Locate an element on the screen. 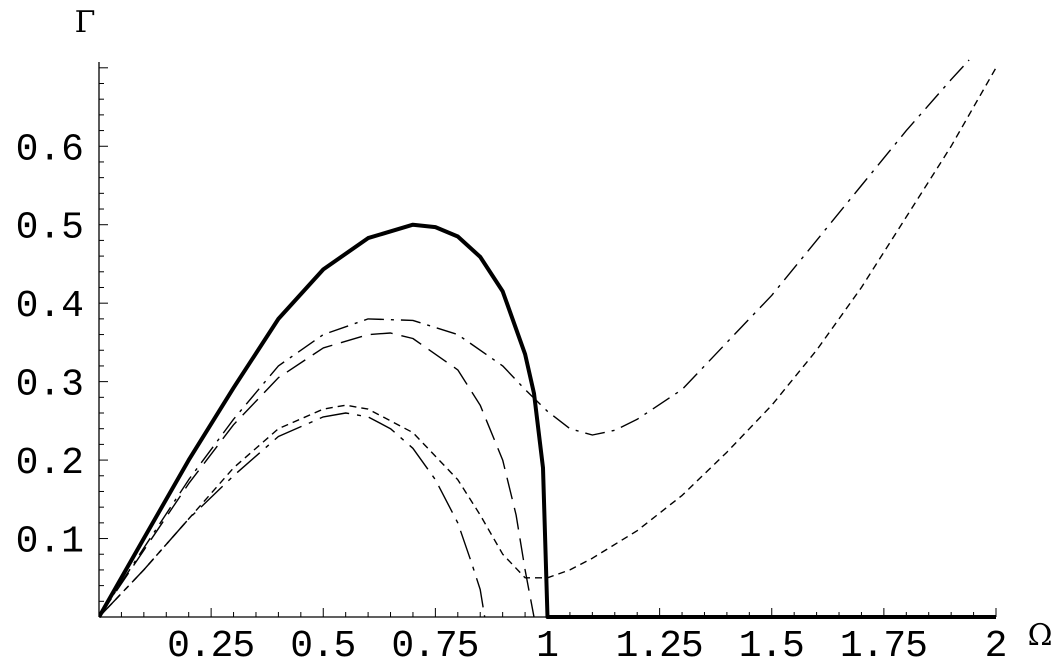 This screenshot has height=667, width=1062. x-tick-label: 0.5 is located at coordinates (323, 646).